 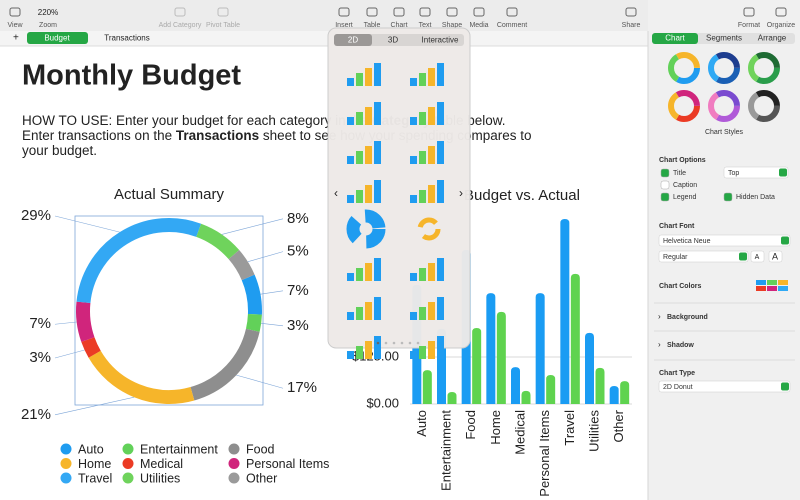 I want to click on toolbar-label: Text, so click(x=425, y=25).